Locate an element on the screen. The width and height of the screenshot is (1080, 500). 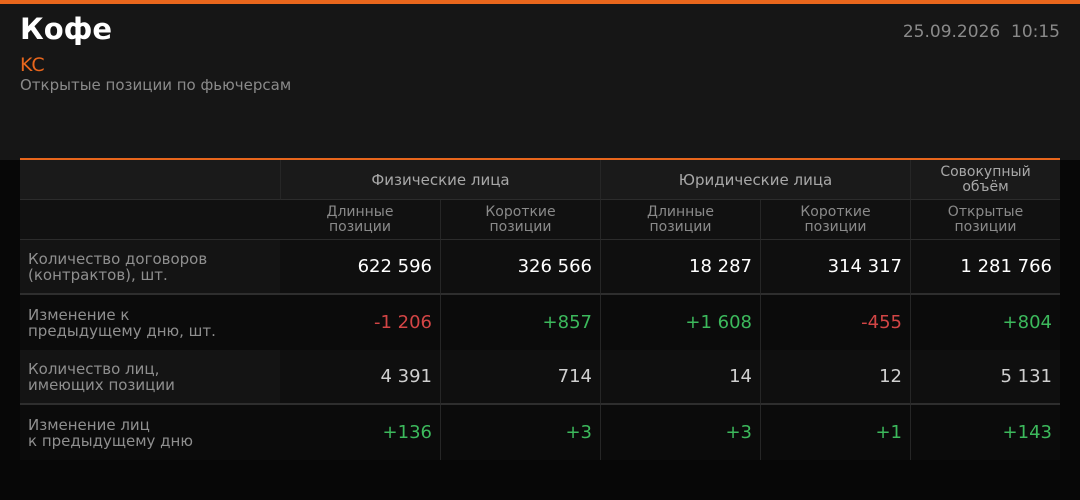
cell-text: +1 is located at coordinates (888, 432).